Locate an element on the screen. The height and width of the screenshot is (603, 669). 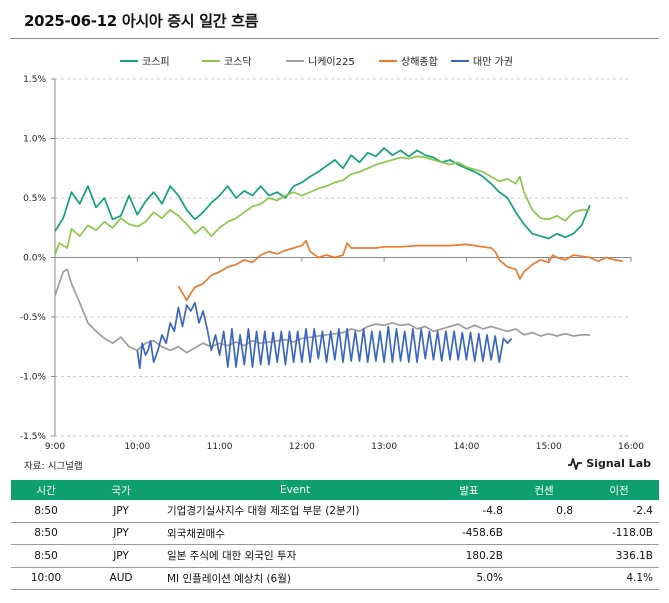
table-header-row: 시간 국가 Event 발표 컨센 이전 is located at coordinates (335, 490).